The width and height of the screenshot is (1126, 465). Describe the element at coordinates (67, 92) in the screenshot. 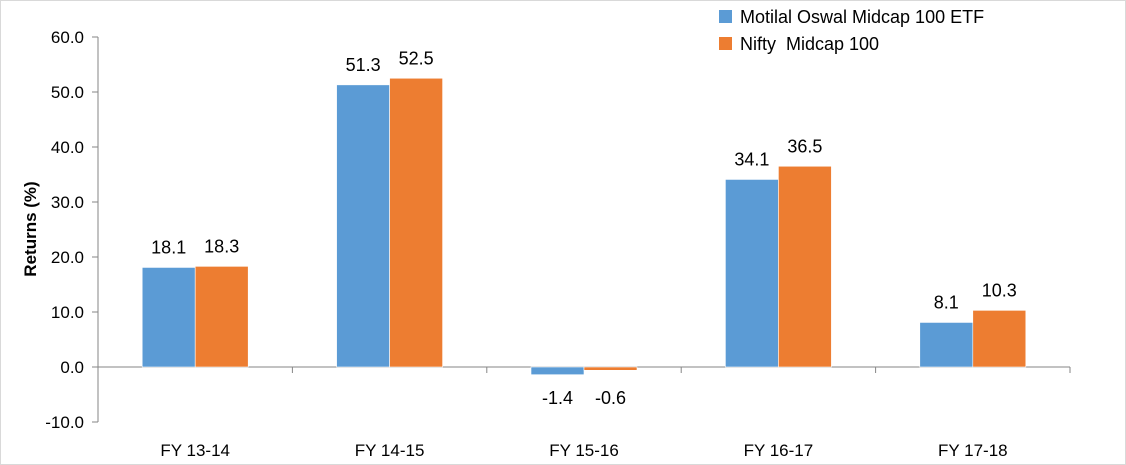

I see `y-tick-label: 50.0` at that location.